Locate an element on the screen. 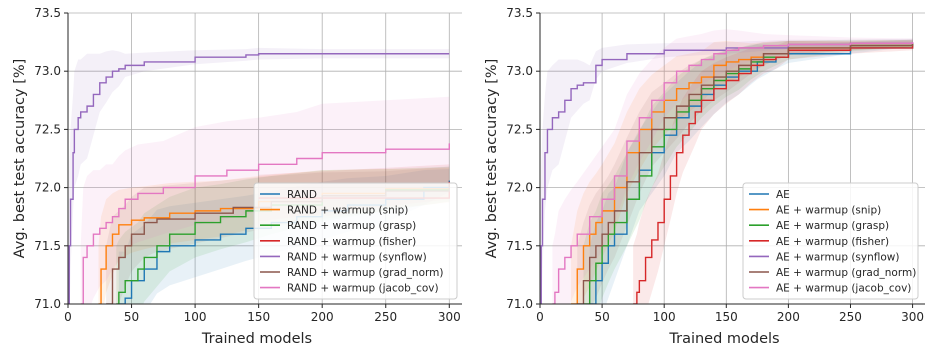  legend-entry-4: RAND + warmup (fisher) is located at coordinates (351, 242).